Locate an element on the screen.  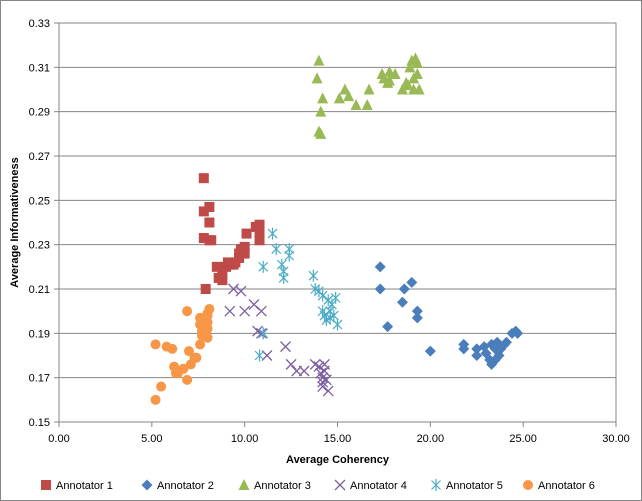
y-tick-label: 0.29 is located at coordinates (39, 113).